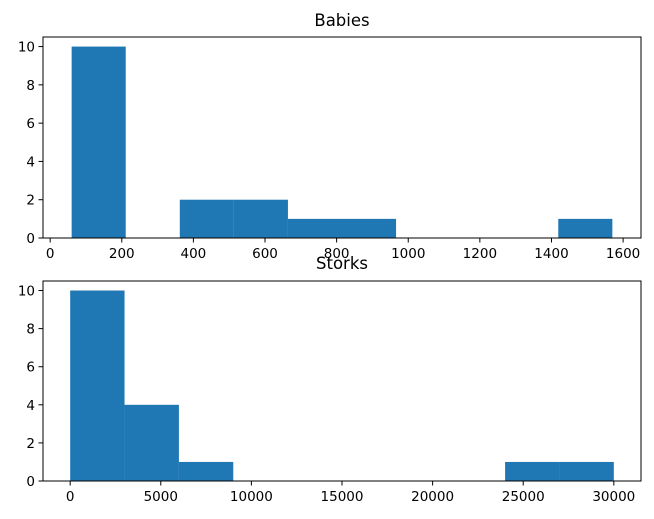 Image resolution: width=654 pixels, height=519 pixels. Describe the element at coordinates (30, 201) in the screenshot. I see `babies-y-tick-label: 2` at that location.